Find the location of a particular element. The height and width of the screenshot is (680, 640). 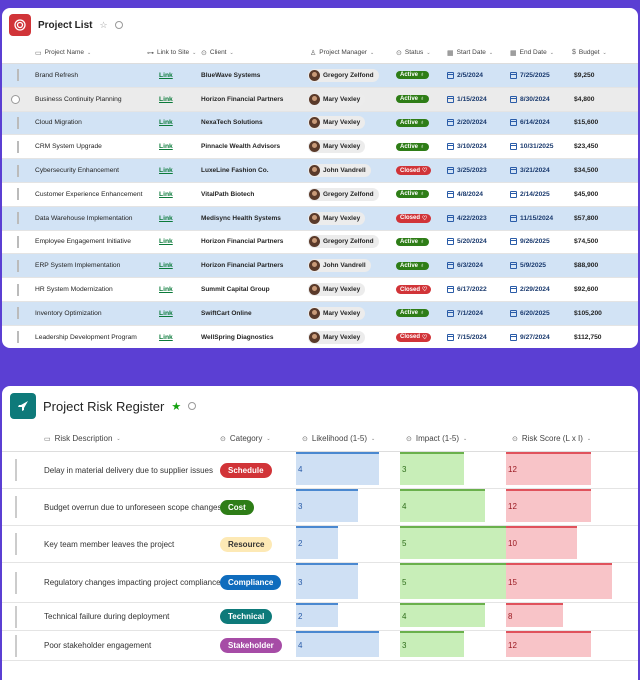

end-date-cell: 11/15/2024 is located at coordinates (537, 218).